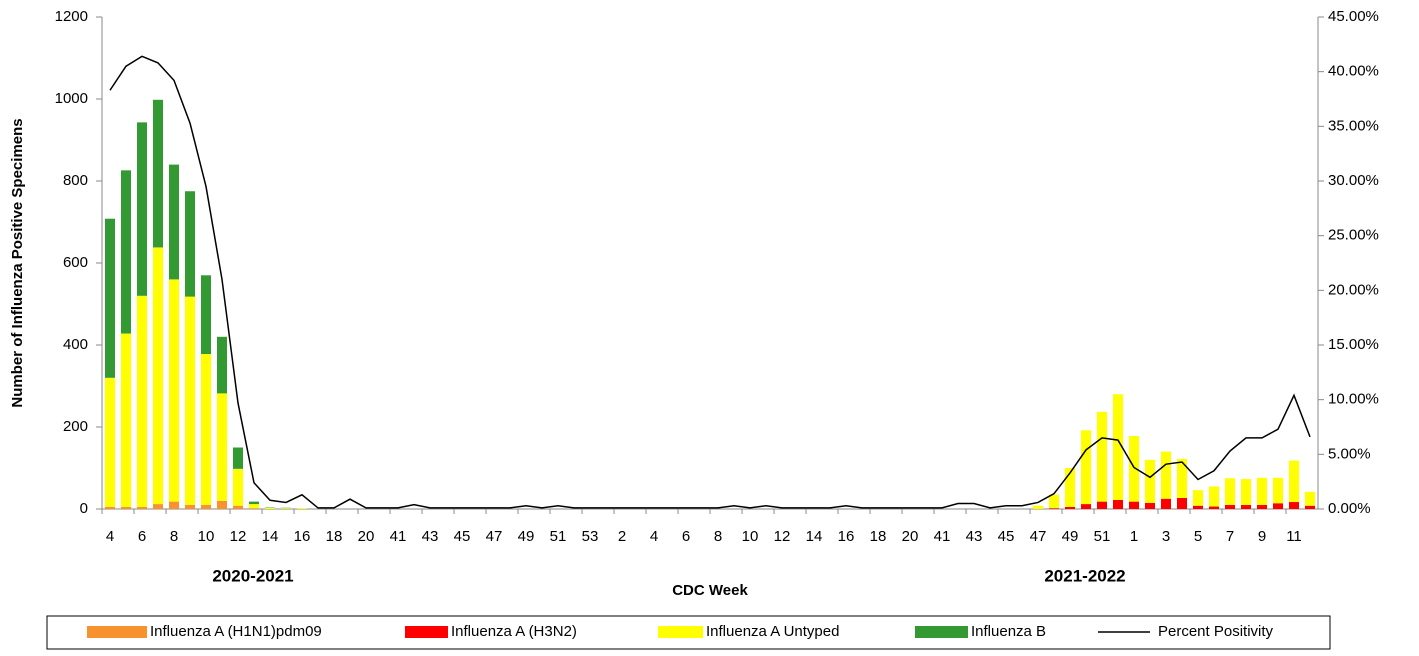  I want to click on x-tick-label: 53, so click(590, 536).